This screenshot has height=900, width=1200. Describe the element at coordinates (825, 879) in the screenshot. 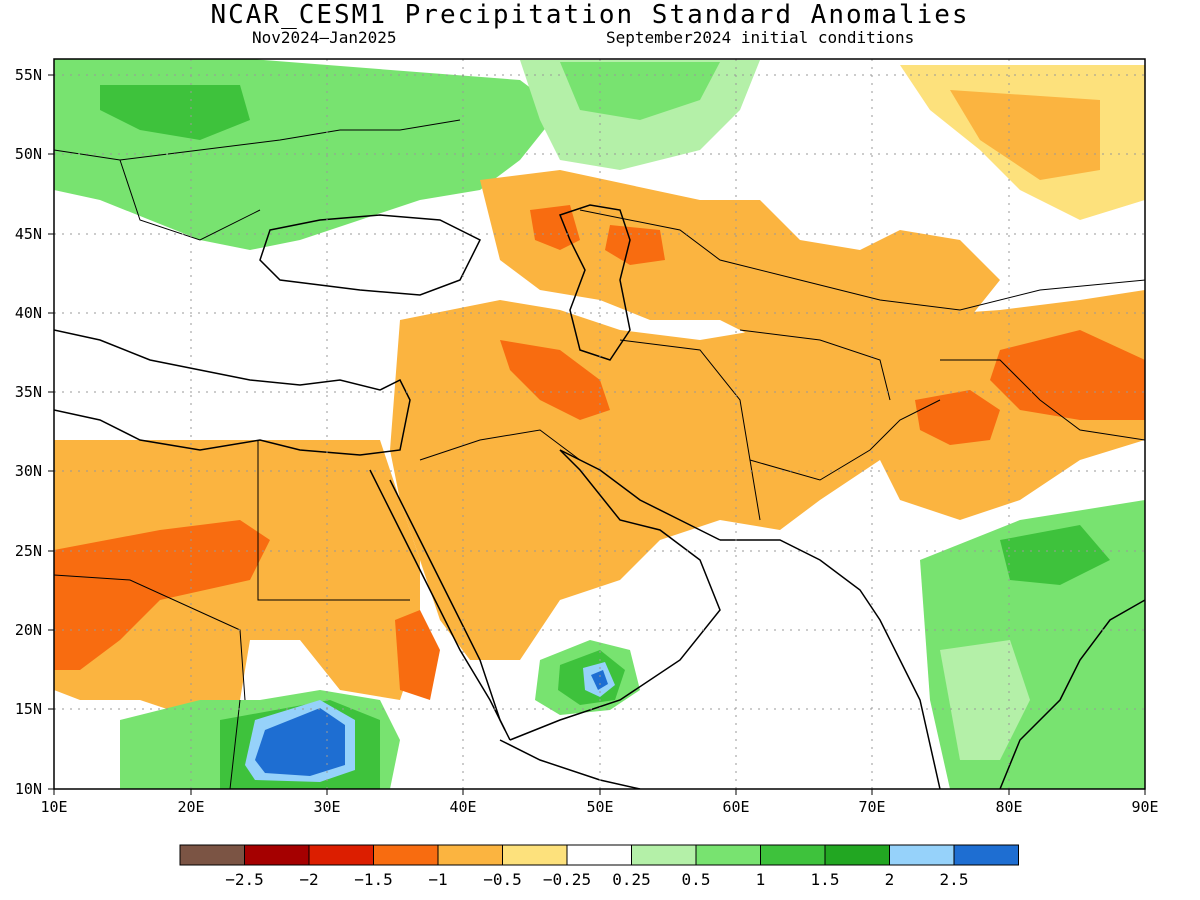

I see `colorbar-label: 1.5` at that location.